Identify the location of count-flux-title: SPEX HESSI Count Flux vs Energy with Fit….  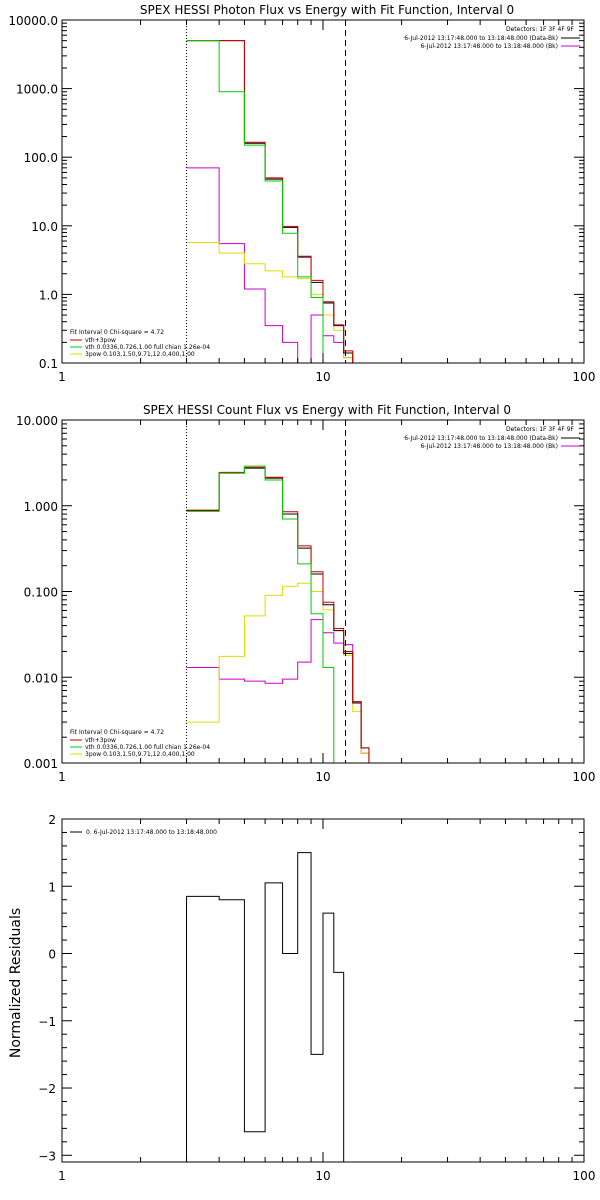
(327, 410).